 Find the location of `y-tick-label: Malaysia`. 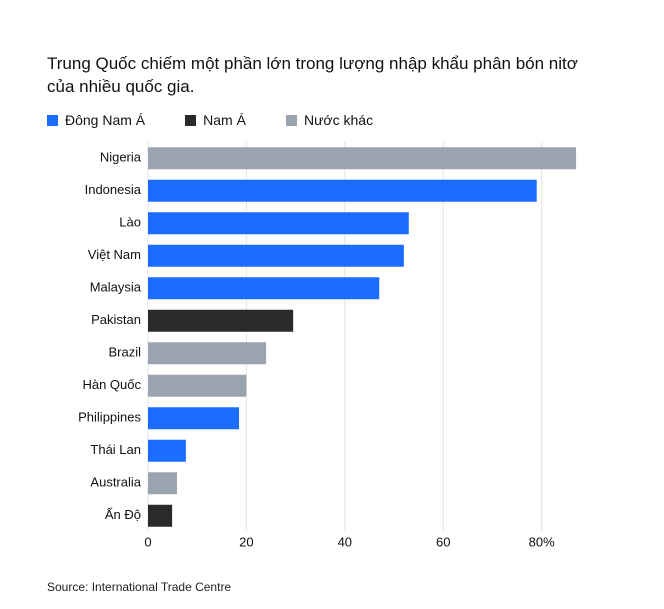

y-tick-label: Malaysia is located at coordinates (116, 287).